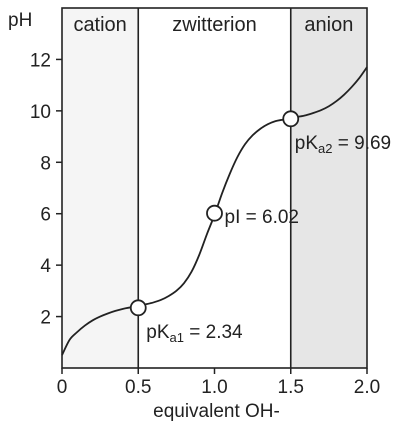 This screenshot has height=425, width=417. Describe the element at coordinates (291, 387) in the screenshot. I see `x-tick-label-1.5: 1.5` at that location.